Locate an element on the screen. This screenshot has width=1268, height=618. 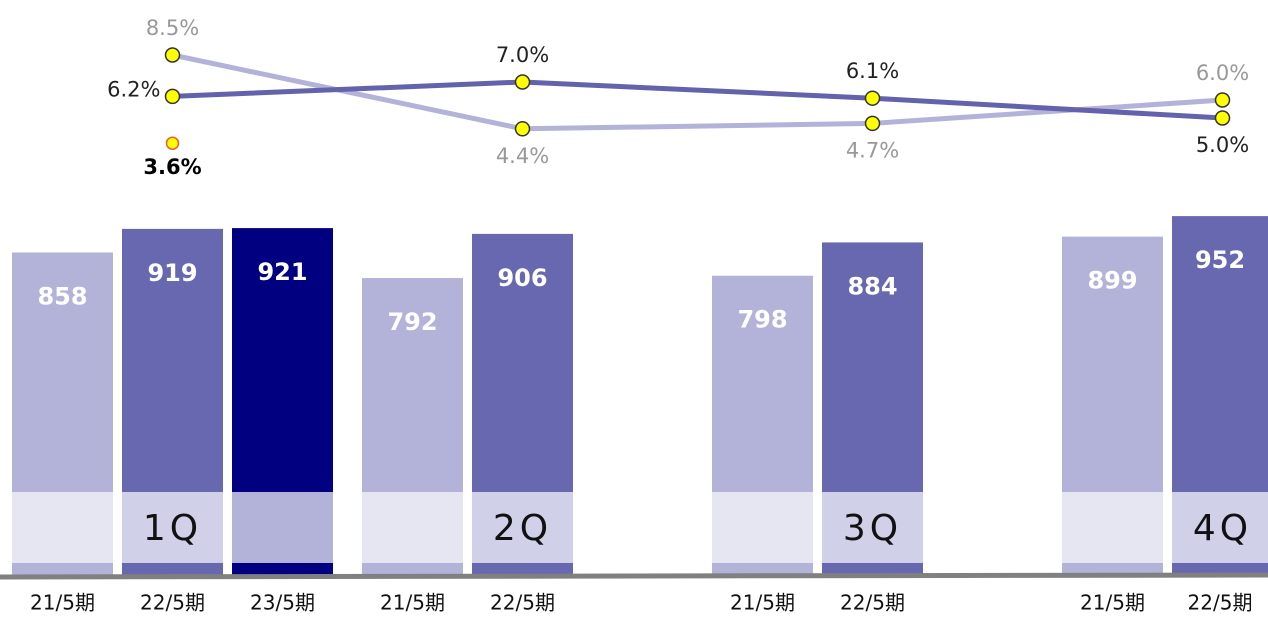
quarter-label: 4Q is located at coordinates (1222, 528).